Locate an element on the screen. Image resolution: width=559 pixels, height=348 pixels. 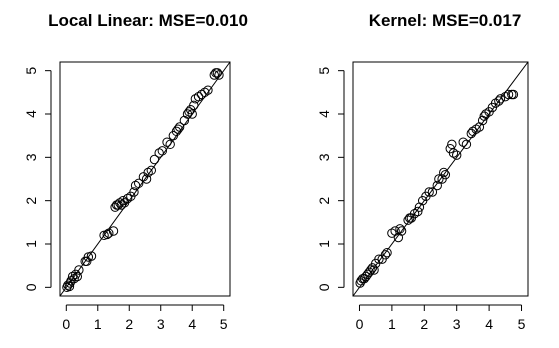
chart-title: Local Linear: MSE=0.010 is located at coordinates (148, 20).